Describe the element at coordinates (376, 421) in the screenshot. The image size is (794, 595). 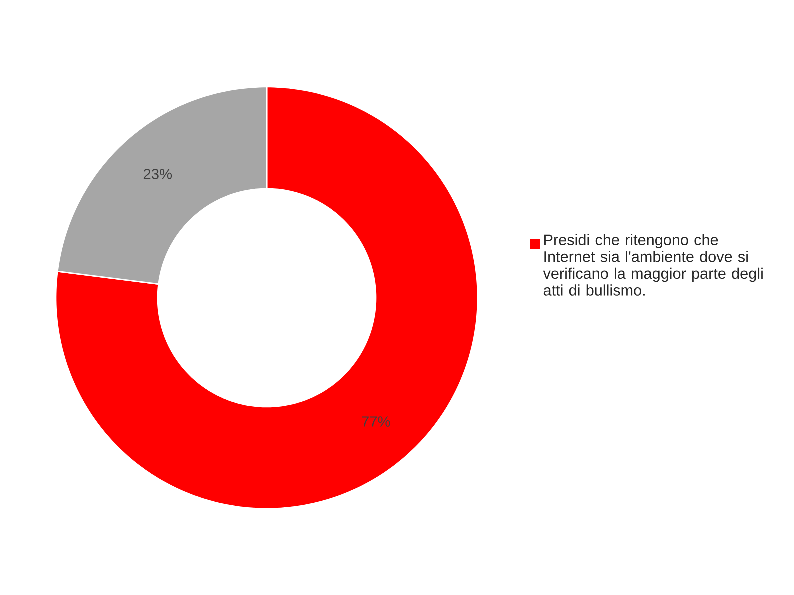
I see `data-label: 77%` at that location.